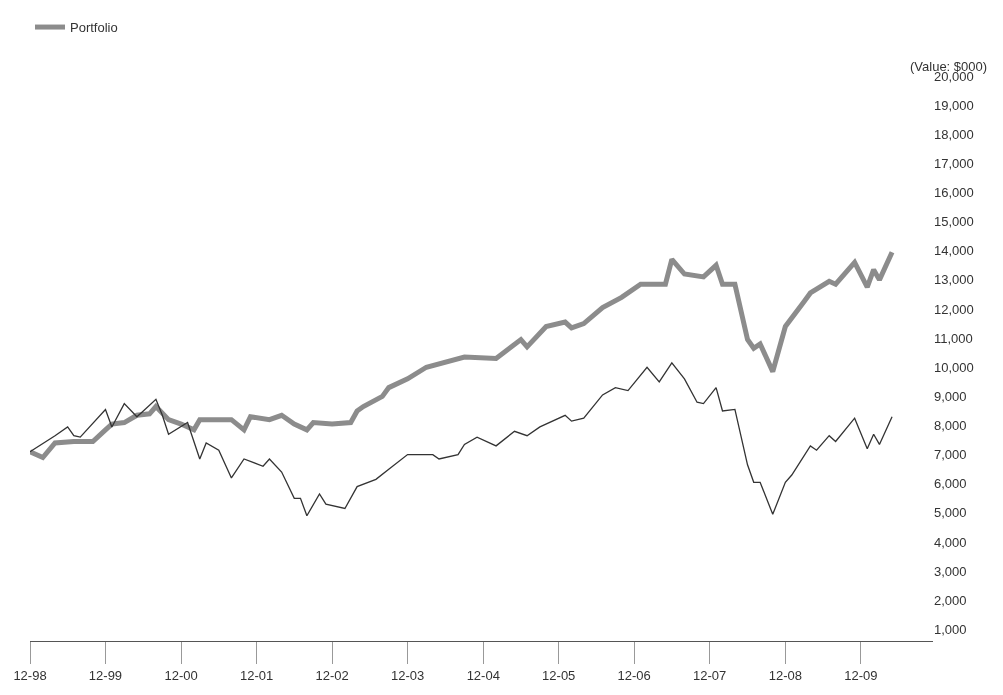  Describe the element at coordinates (953, 338) in the screenshot. I see `y-tick-label: 11,000` at that location.